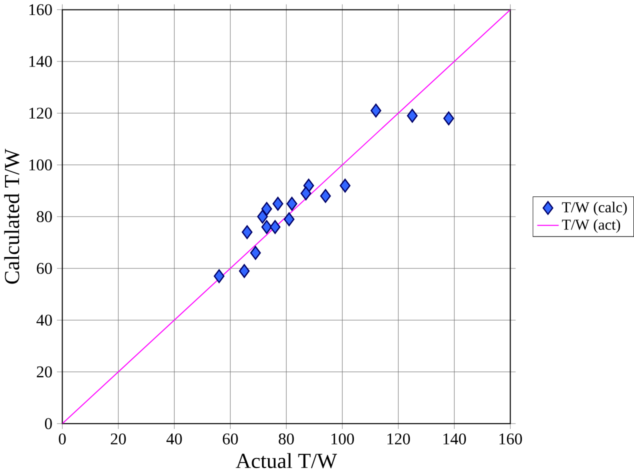 This screenshot has height=472, width=634. What do you see at coordinates (398, 438) in the screenshot?
I see `x-tick-label: 120` at bounding box center [398, 438].